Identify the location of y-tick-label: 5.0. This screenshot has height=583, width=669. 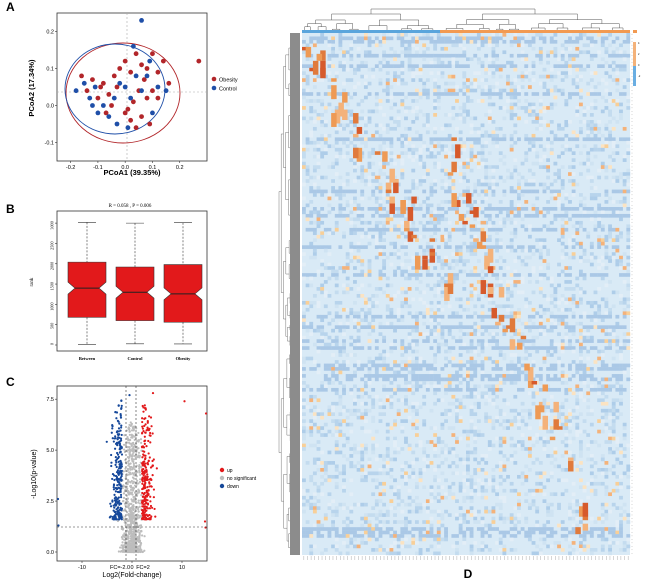
(50, 451).